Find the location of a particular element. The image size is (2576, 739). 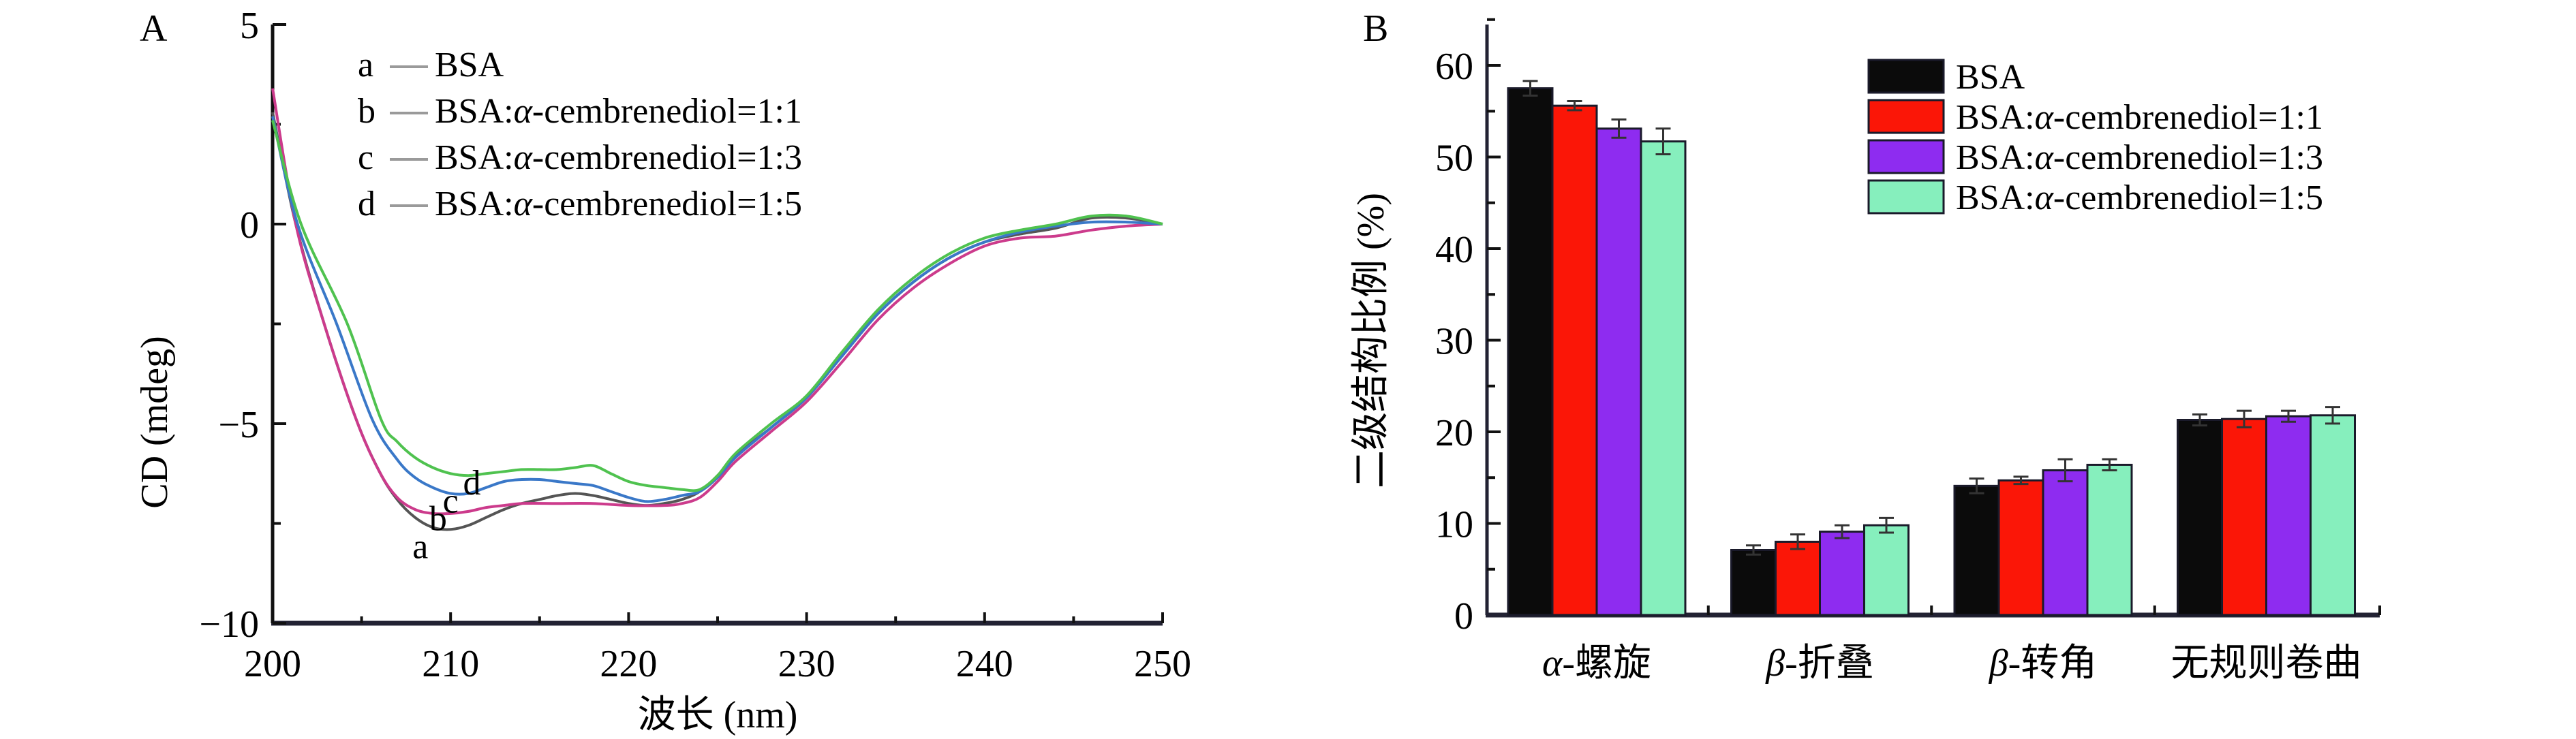

panel-b-legend-label: BSA:α-cembrenediol=1:3 is located at coordinates (2139, 158).